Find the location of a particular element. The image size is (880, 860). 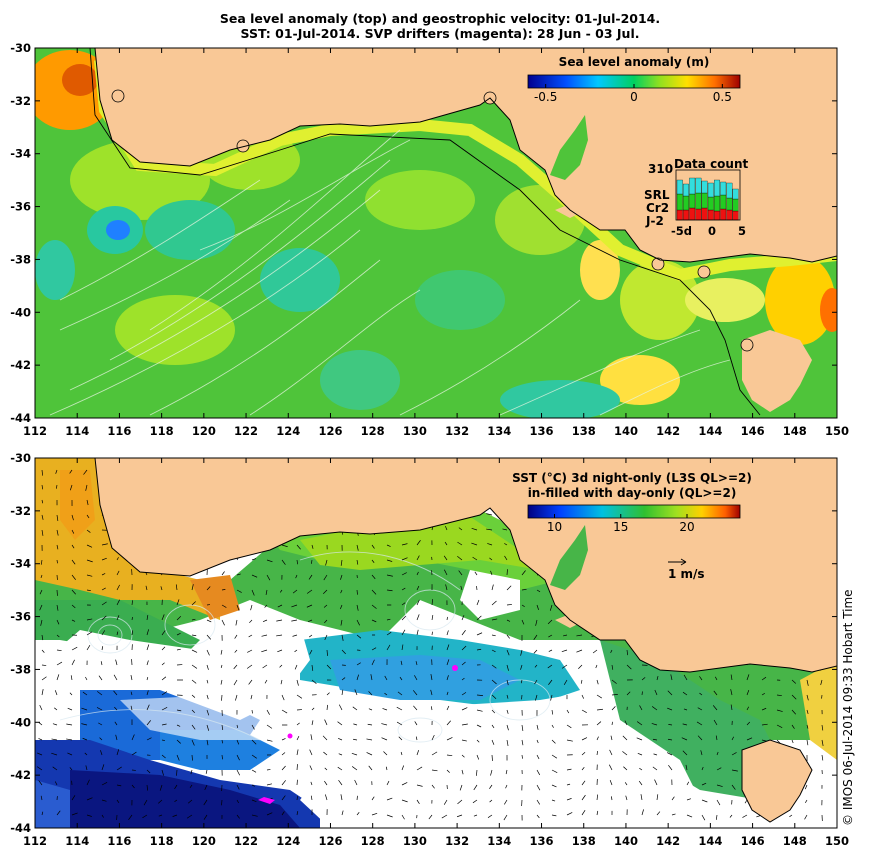

lat-tick-top--44: -44 is located at coordinates (20, 418).